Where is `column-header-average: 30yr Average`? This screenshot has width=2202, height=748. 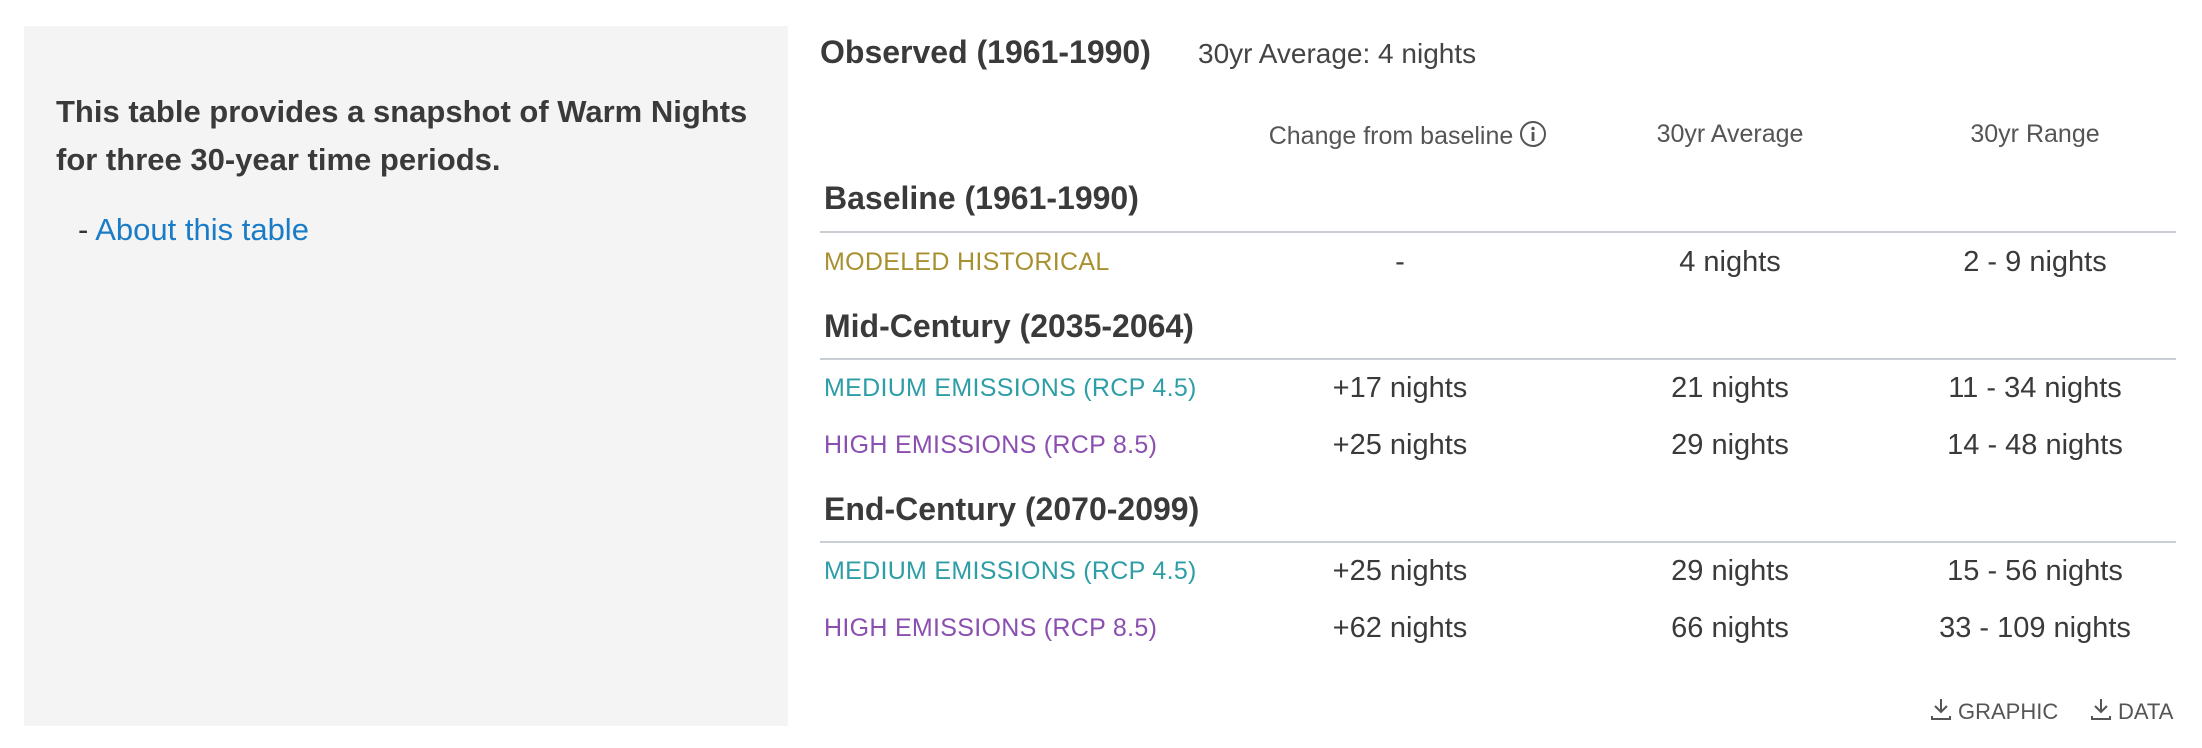
column-header-average: 30yr Average is located at coordinates (1730, 134).